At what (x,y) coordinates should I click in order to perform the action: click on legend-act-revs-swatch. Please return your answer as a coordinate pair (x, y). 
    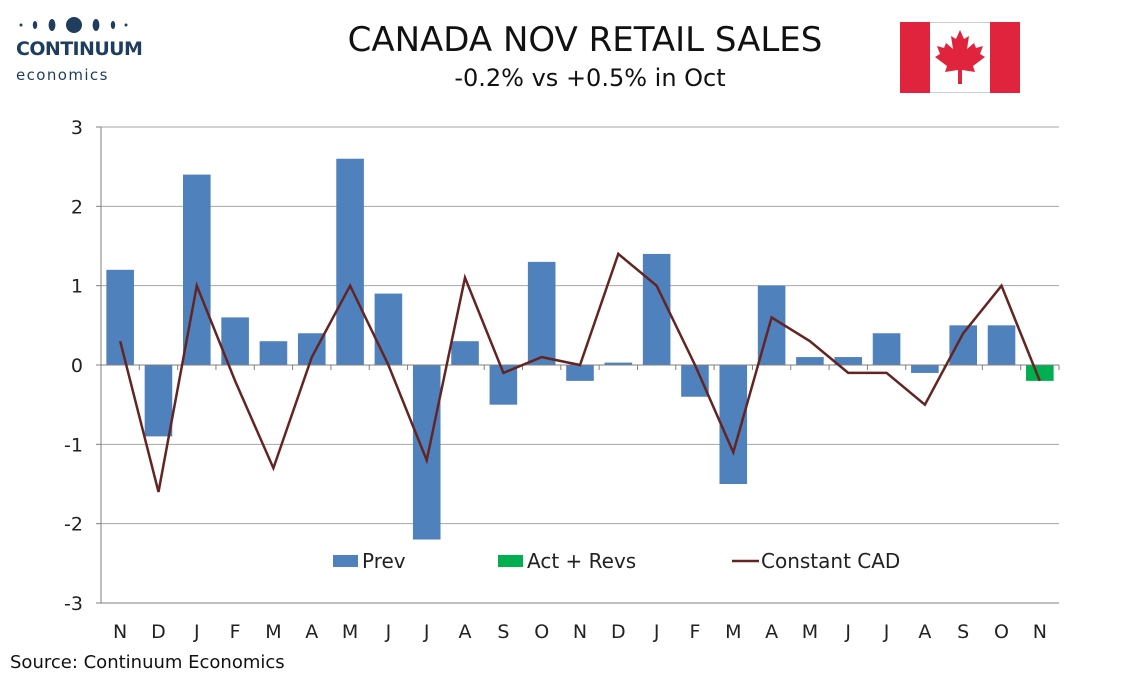
    Looking at the image, I should click on (510, 561).